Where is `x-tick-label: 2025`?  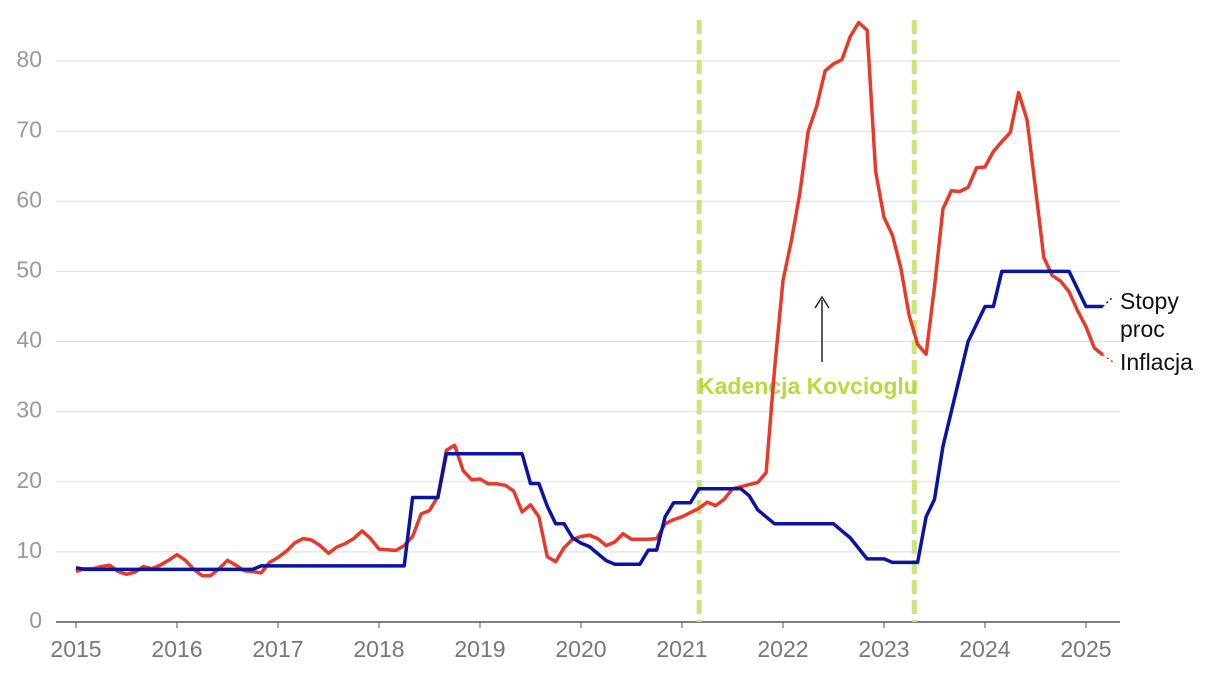
x-tick-label: 2025 is located at coordinates (1085, 649).